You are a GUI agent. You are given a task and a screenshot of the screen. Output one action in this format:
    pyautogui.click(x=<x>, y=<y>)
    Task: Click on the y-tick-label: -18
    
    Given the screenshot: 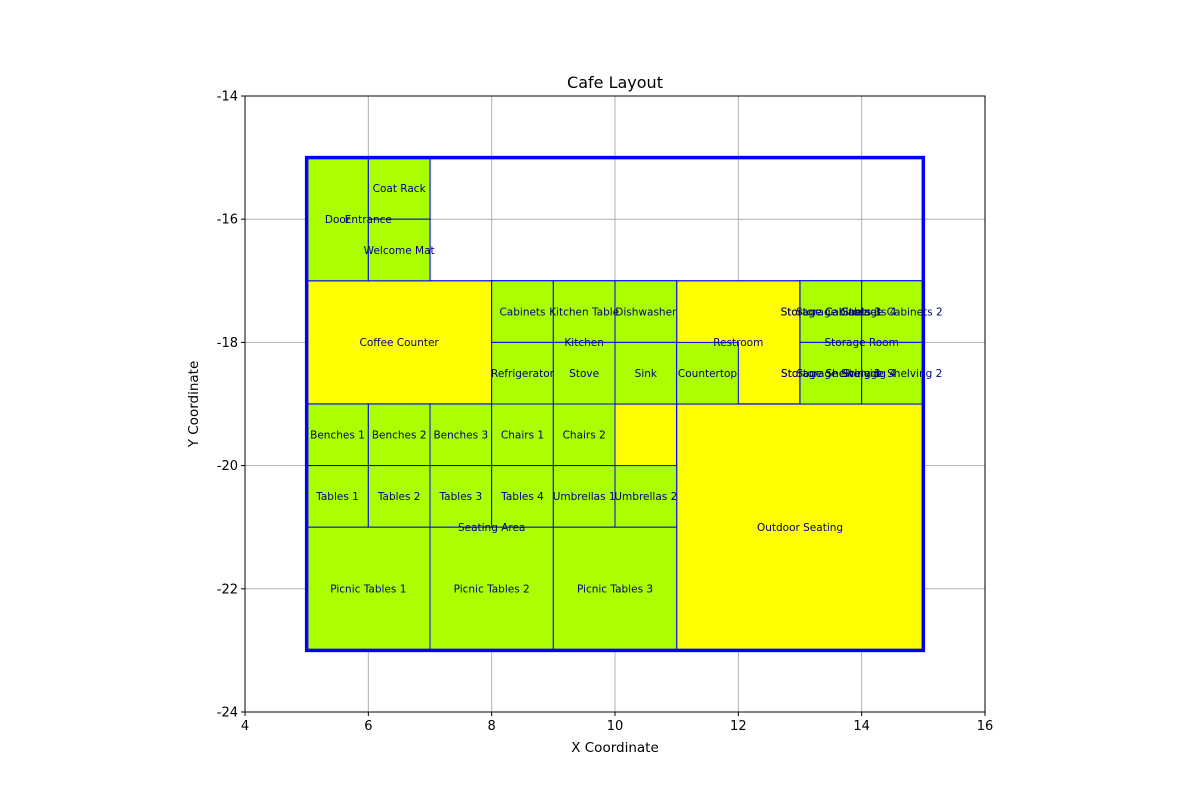 What is the action you would take?
    pyautogui.click(x=227, y=343)
    